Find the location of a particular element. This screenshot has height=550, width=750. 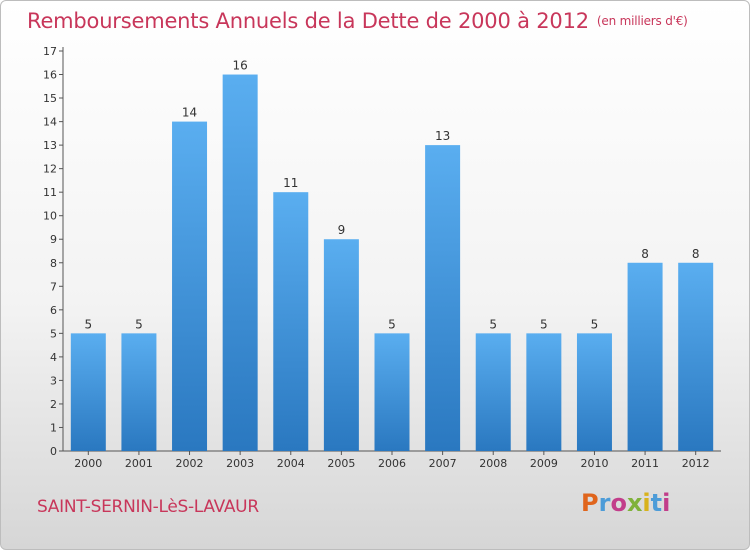

bar-2012 is located at coordinates (696, 356).